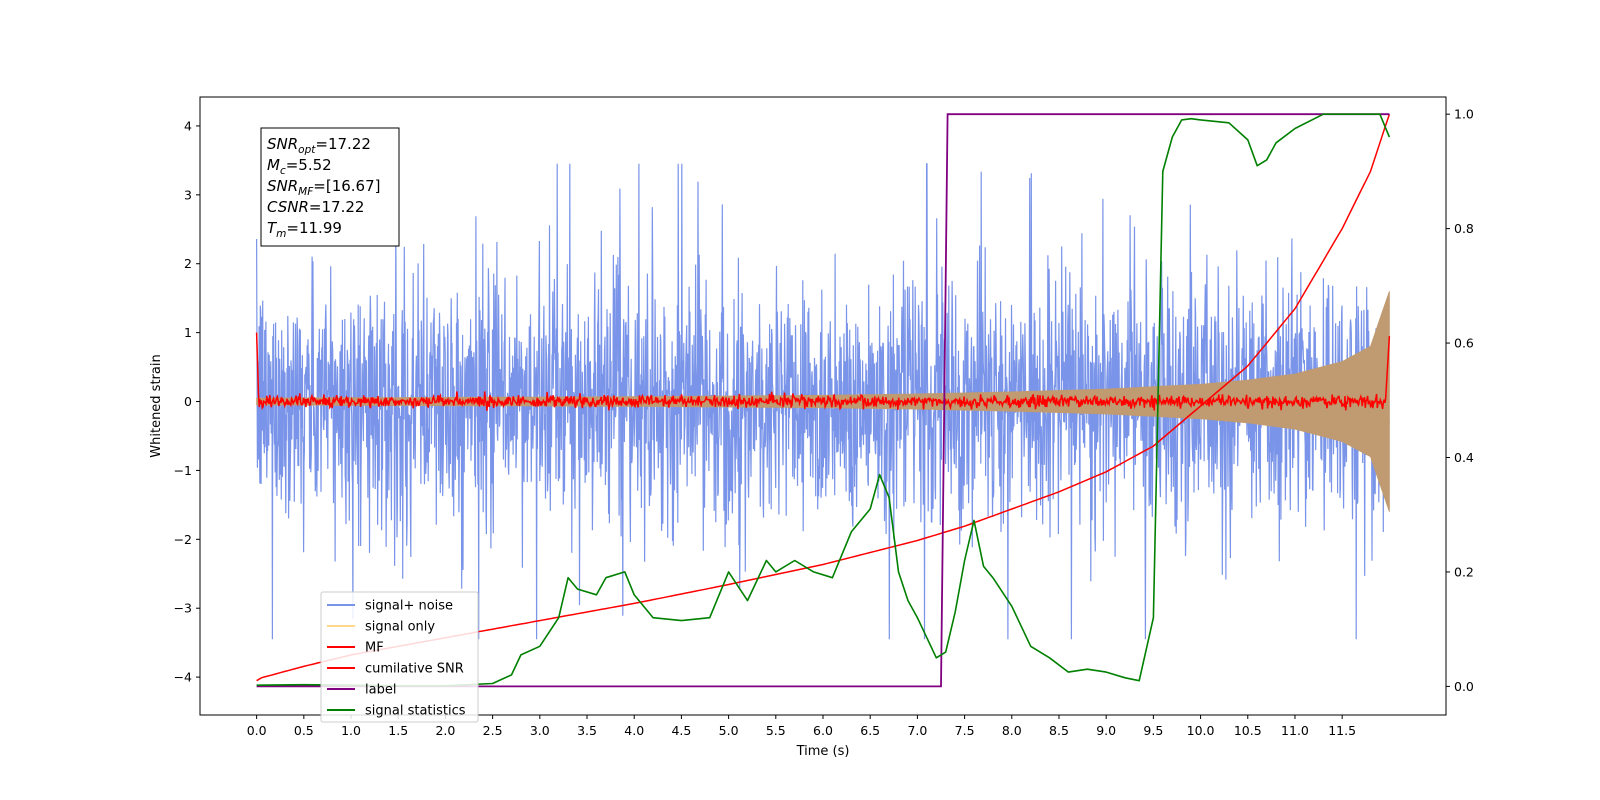 The height and width of the screenshot is (800, 1600). Describe the element at coordinates (156, 405) in the screenshot. I see `y-axis-label: Whitened strain` at that location.